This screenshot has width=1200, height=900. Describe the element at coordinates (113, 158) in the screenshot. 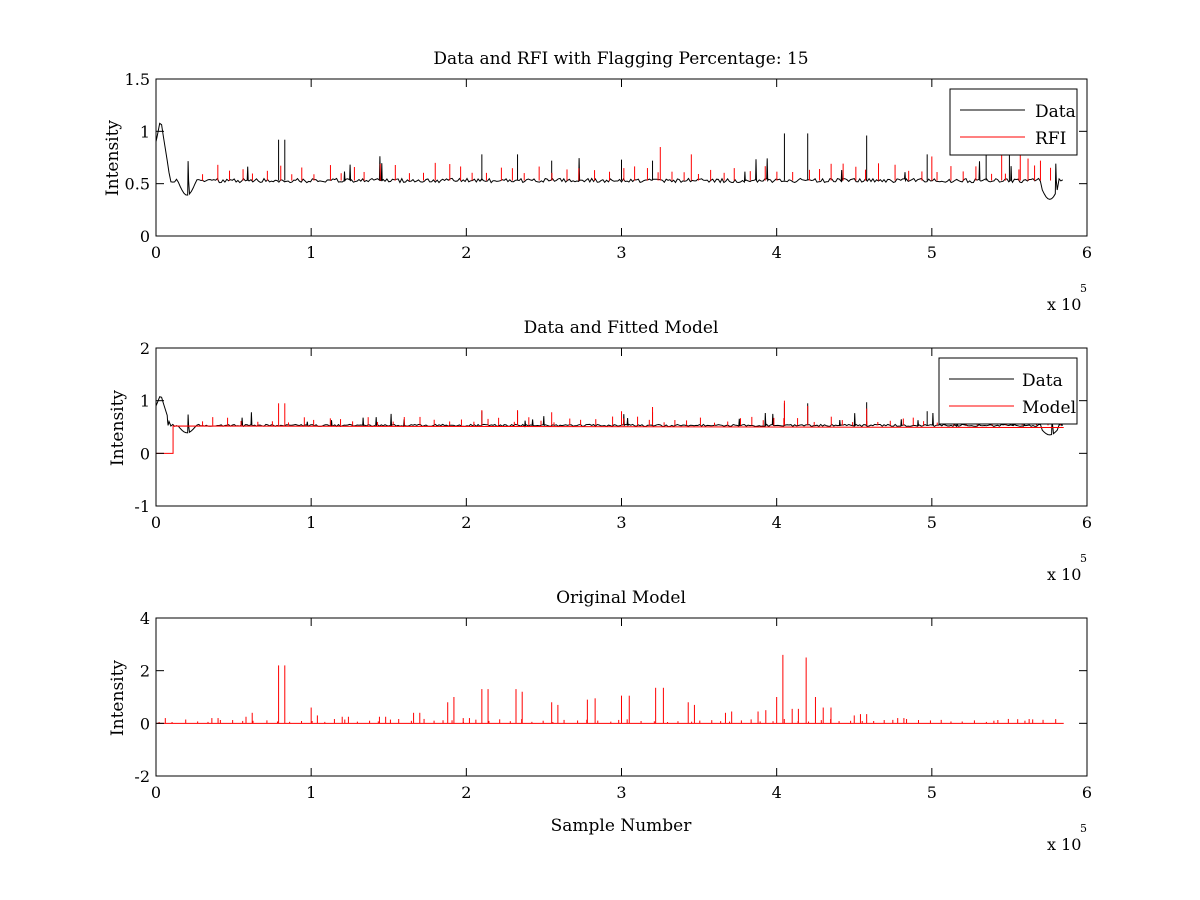

I see `panel-1-ylabel: Intensity` at that location.